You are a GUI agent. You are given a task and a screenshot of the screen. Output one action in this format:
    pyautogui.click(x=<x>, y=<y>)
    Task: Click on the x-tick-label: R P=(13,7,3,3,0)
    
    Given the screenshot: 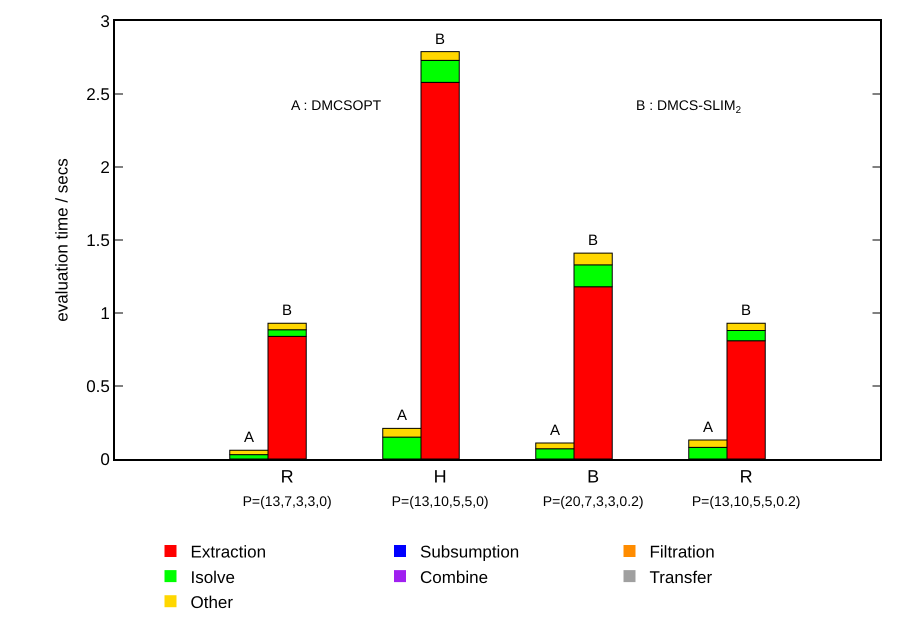 What is the action you would take?
    pyautogui.click(x=287, y=487)
    